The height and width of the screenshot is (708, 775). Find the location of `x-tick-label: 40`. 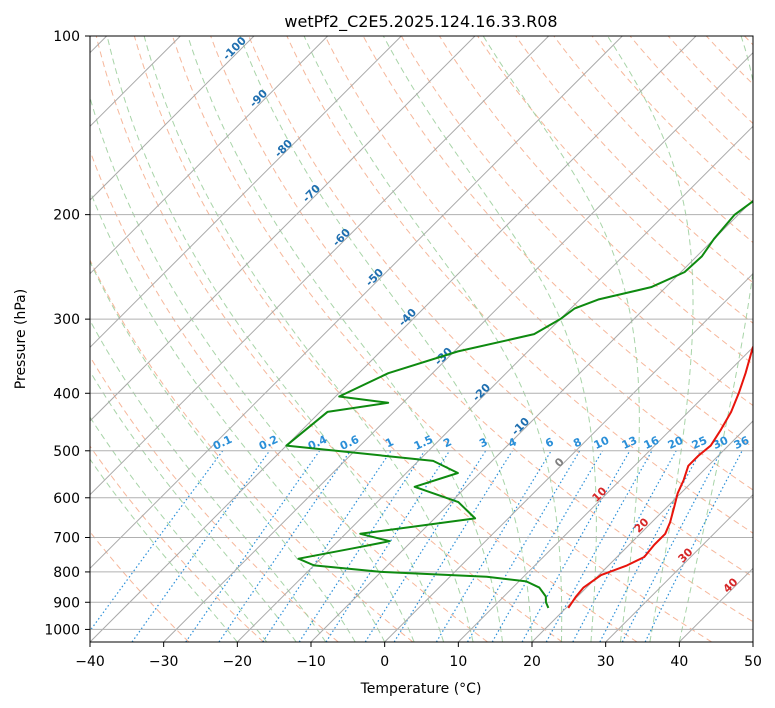

x-tick-label: 40 is located at coordinates (679, 662).